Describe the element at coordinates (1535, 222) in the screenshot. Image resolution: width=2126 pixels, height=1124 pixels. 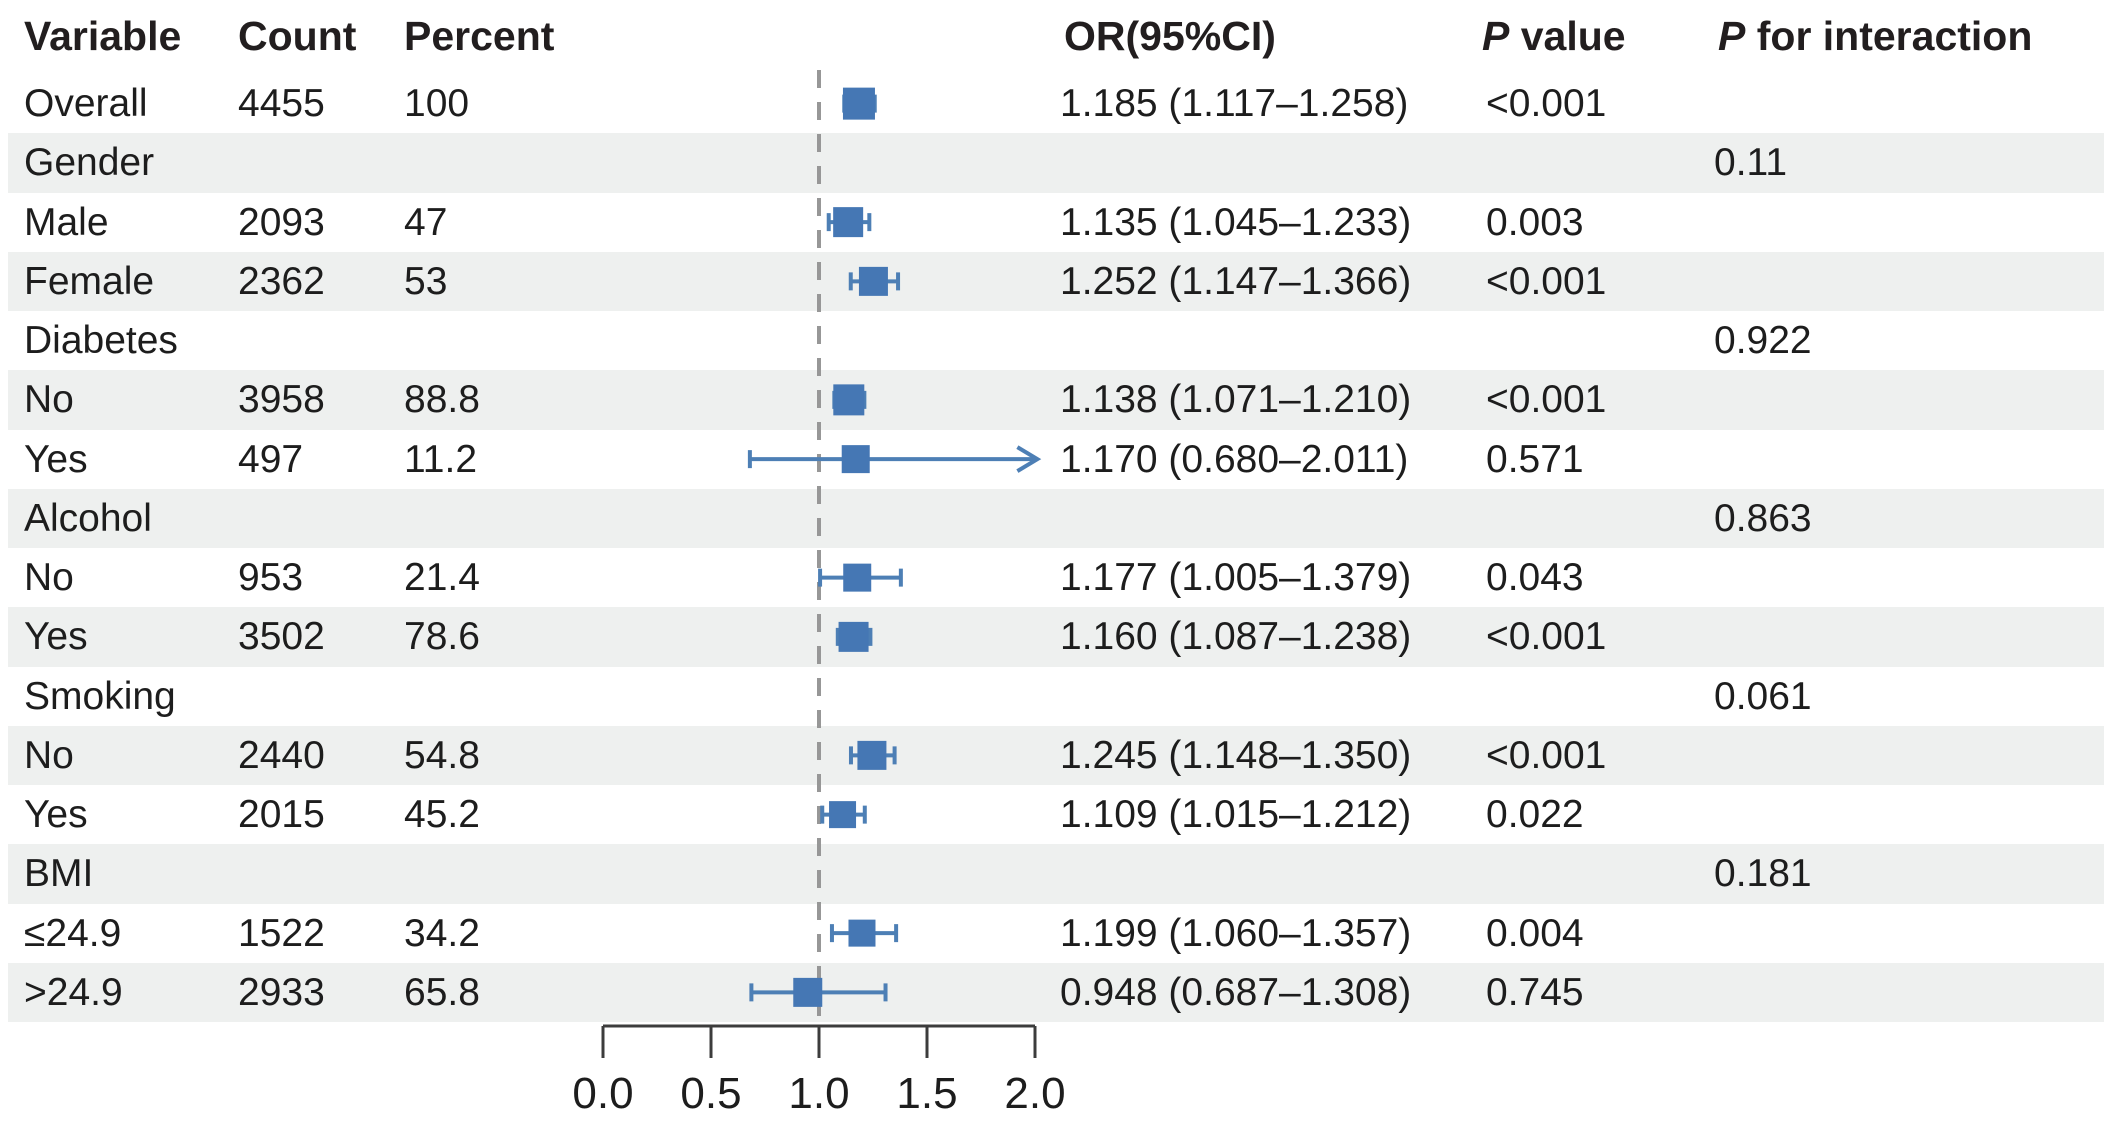
I see `row-p-value: 0.003` at that location.